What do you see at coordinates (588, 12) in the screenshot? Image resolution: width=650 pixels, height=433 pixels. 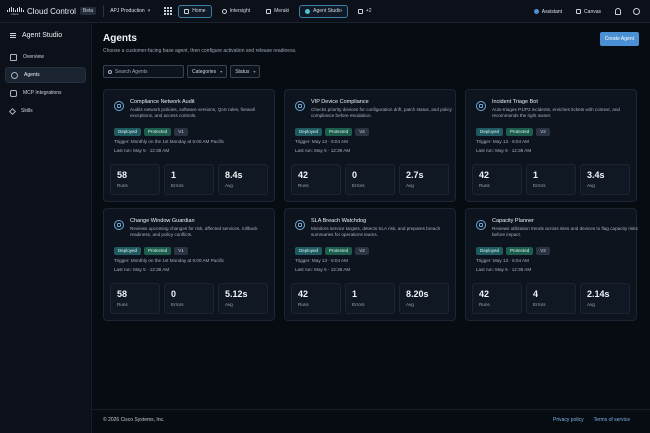 I see `canvas-button: Canvas` at bounding box center [588, 12].